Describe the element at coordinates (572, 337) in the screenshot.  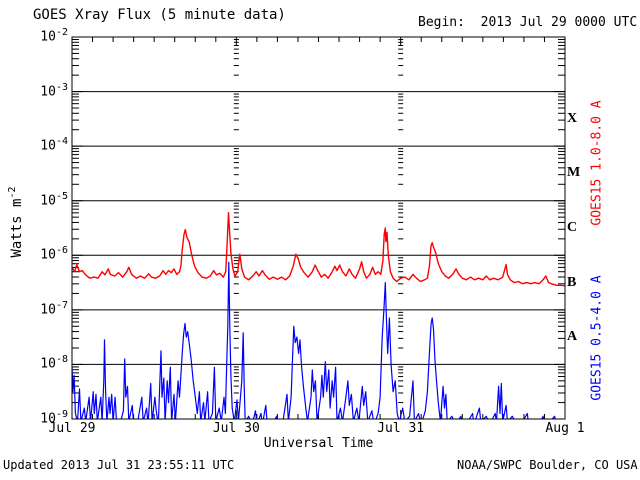
I see `flare-class-a: A` at that location.